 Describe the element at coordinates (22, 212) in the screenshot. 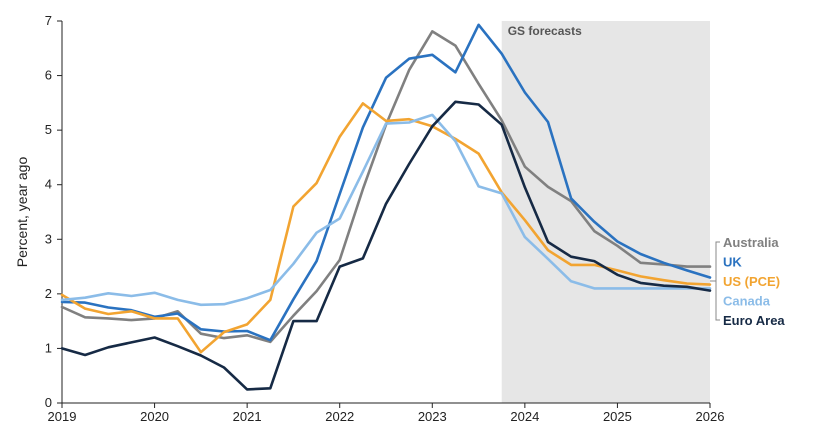

I see `y-axis-label: Percent, year ago` at that location.